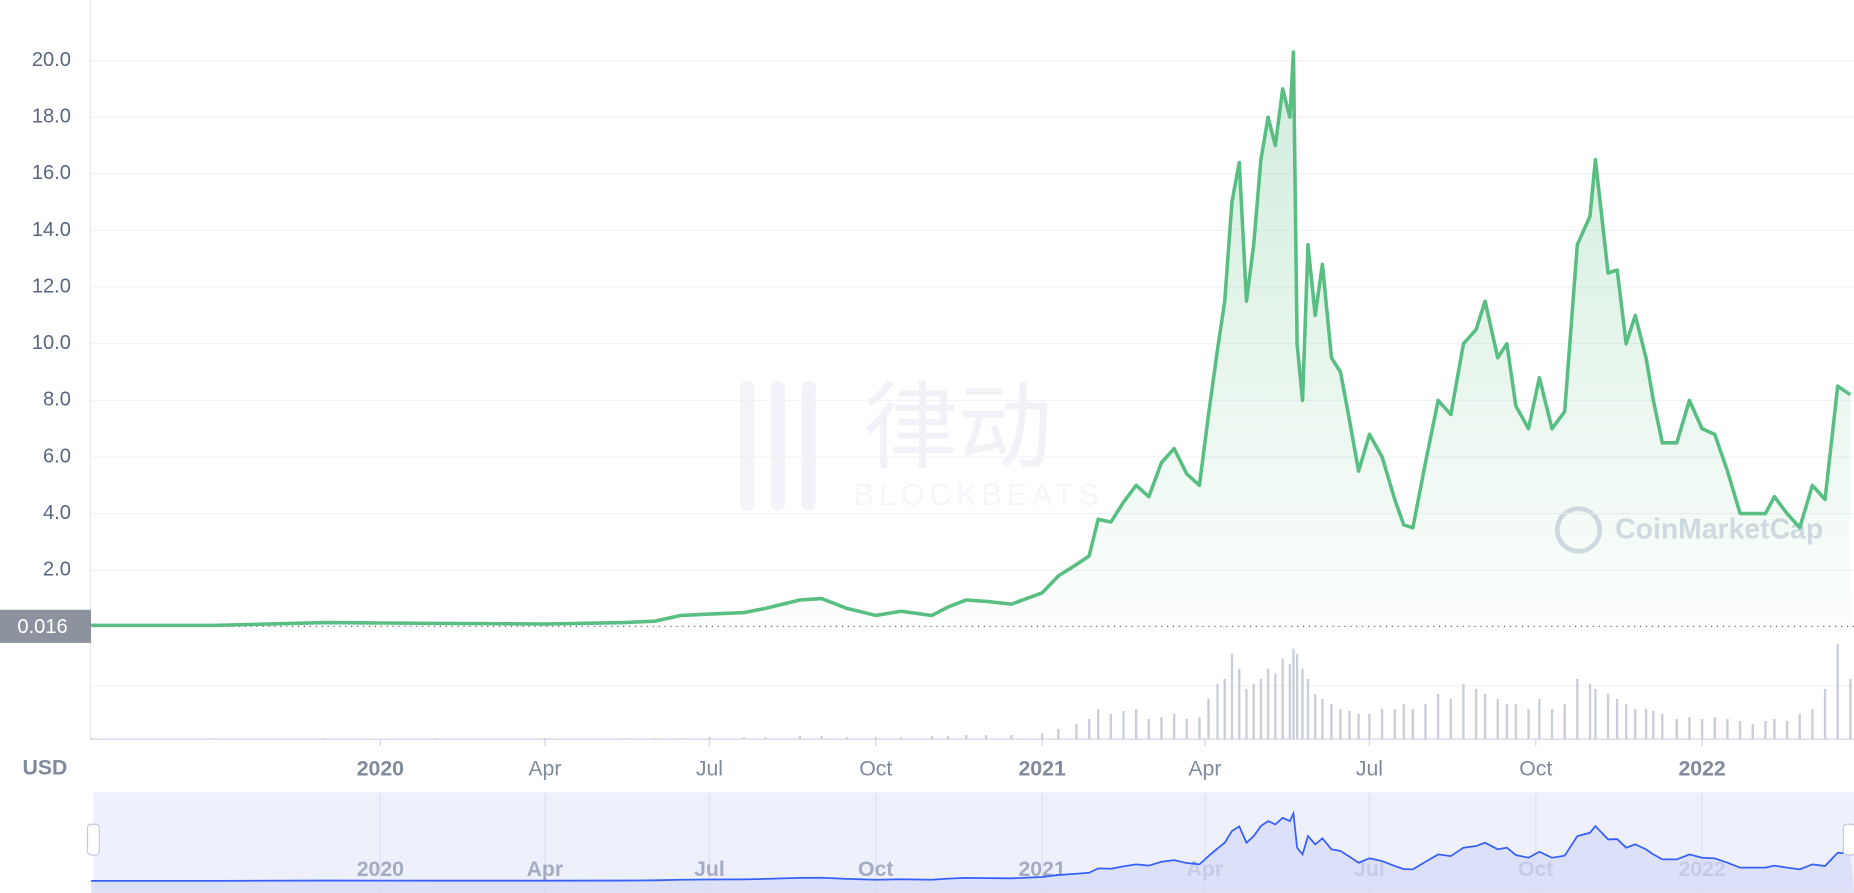 Image resolution: width=1854 pixels, height=893 pixels. What do you see at coordinates (42, 627) in the screenshot?
I see `price-marker-label: 0.016` at bounding box center [42, 627].